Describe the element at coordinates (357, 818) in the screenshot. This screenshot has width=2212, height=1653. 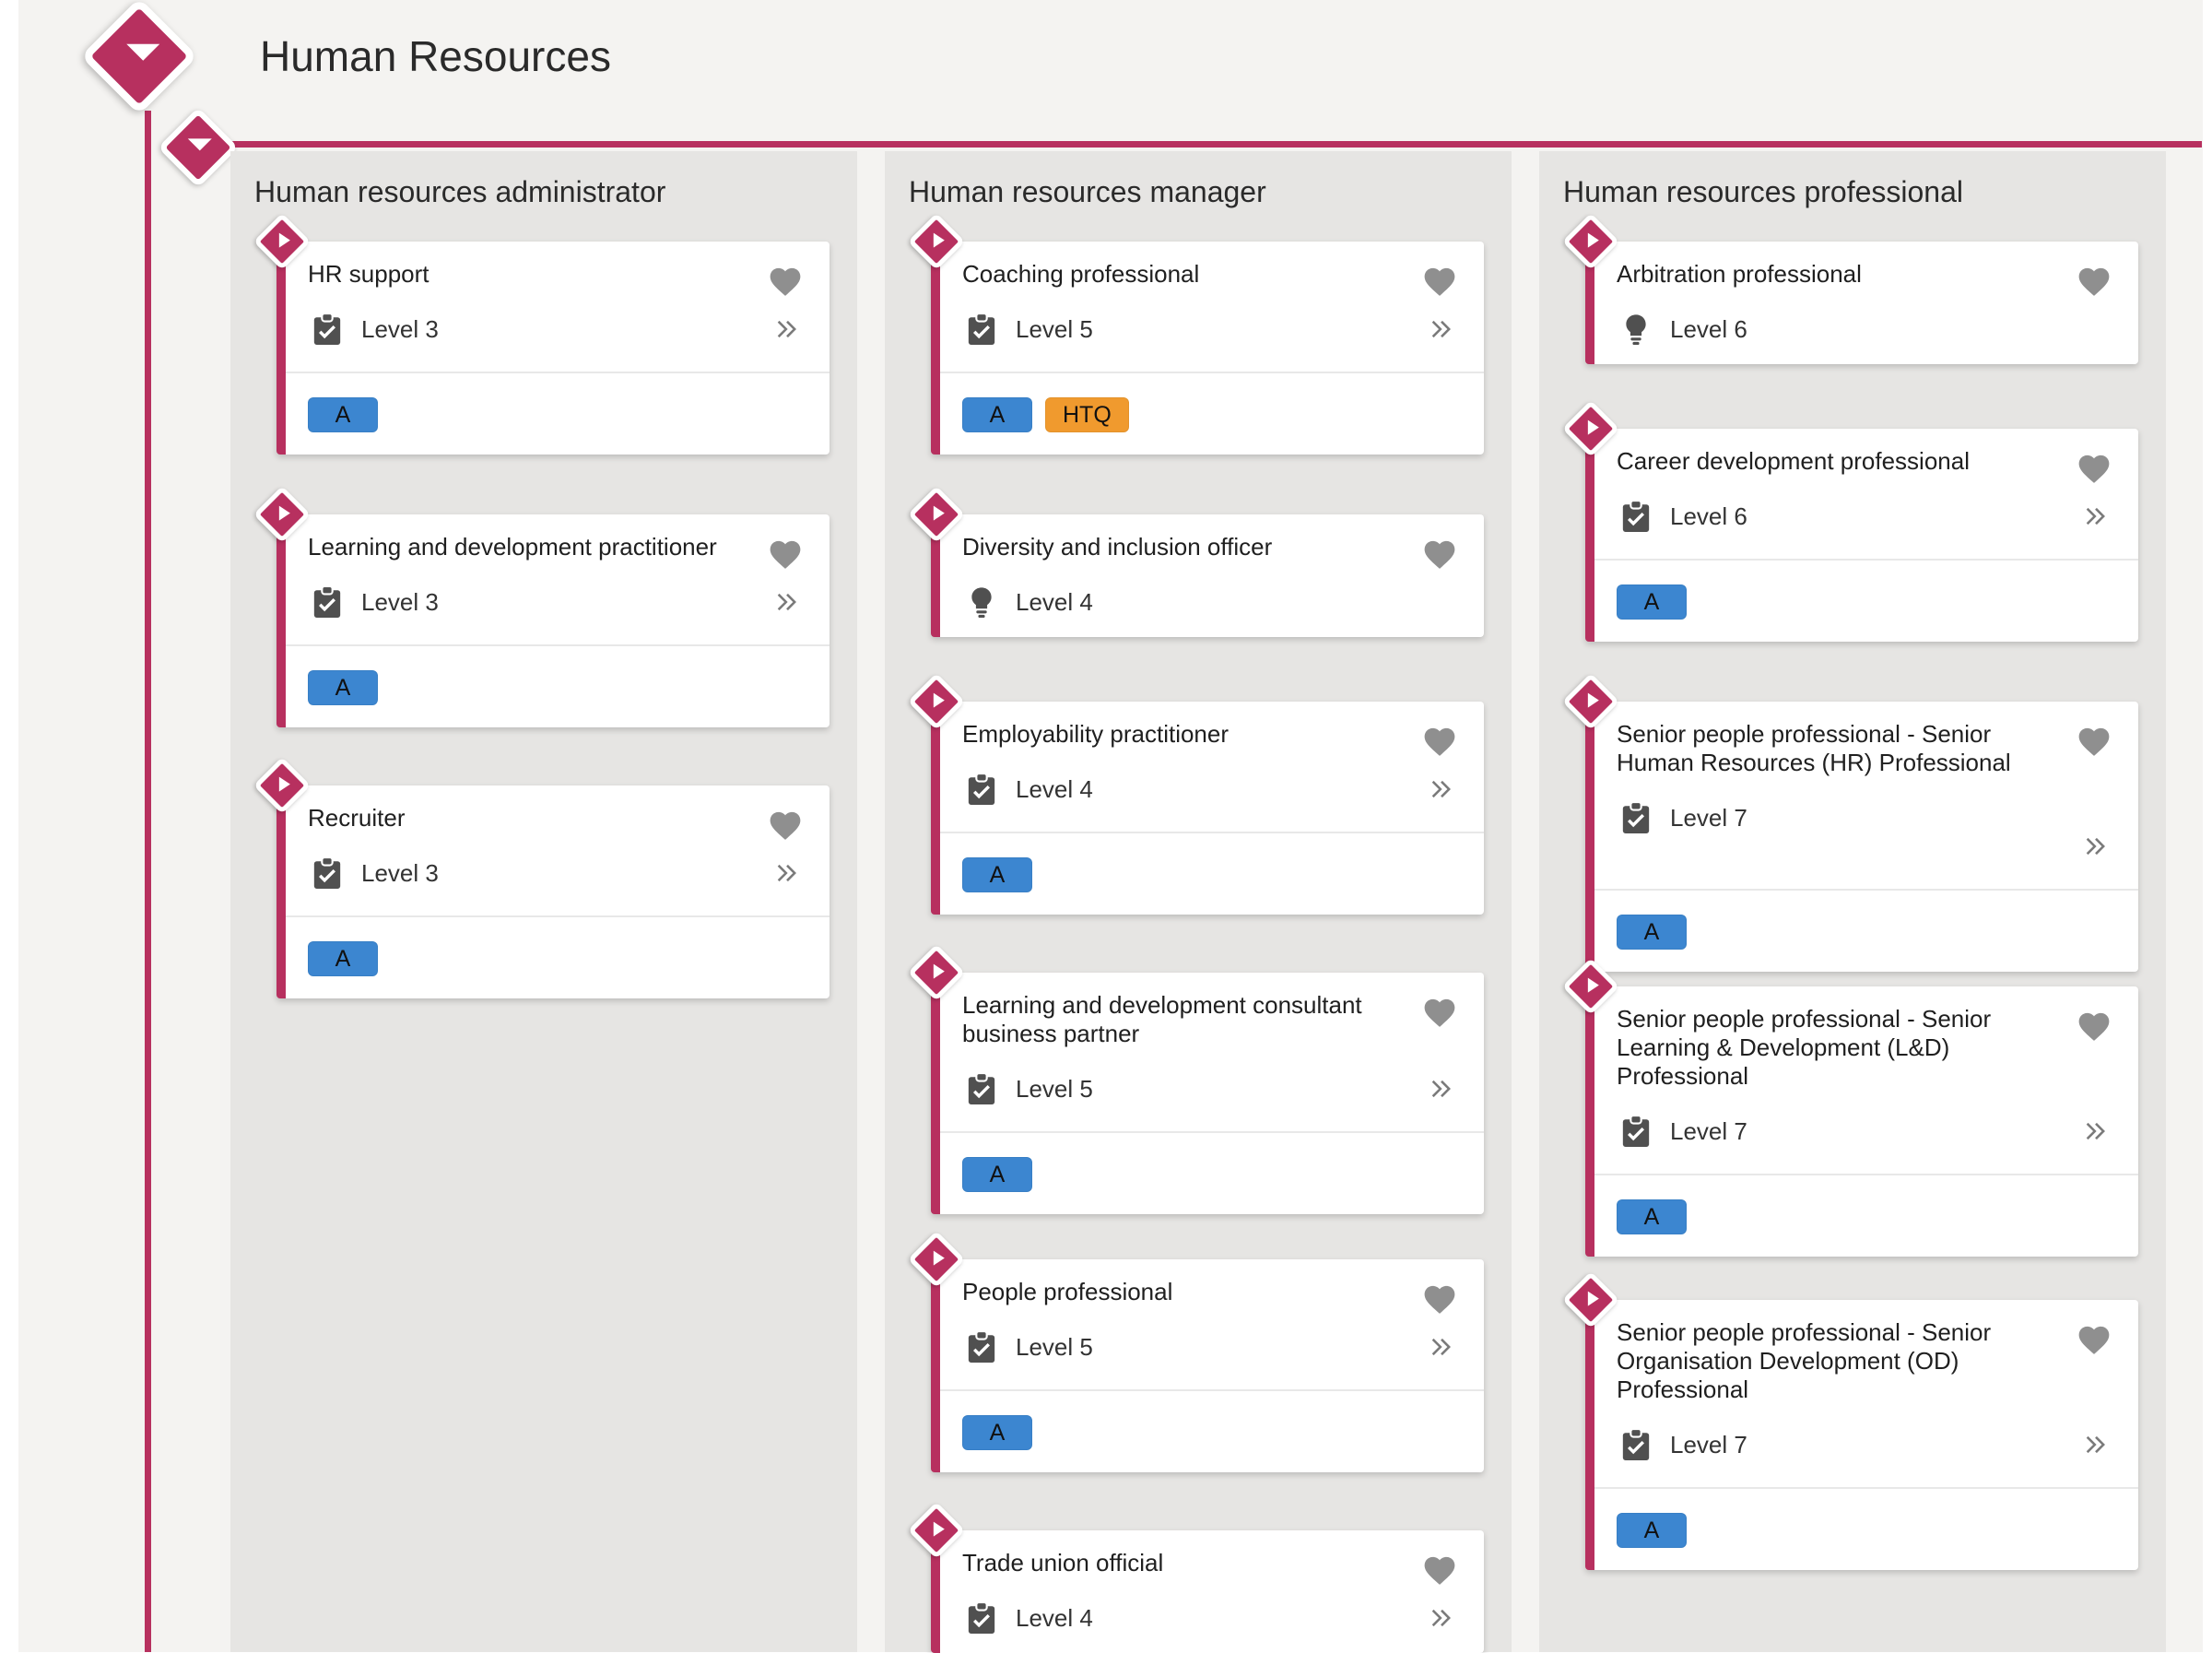
I see `card-title: Recruiter` at that location.